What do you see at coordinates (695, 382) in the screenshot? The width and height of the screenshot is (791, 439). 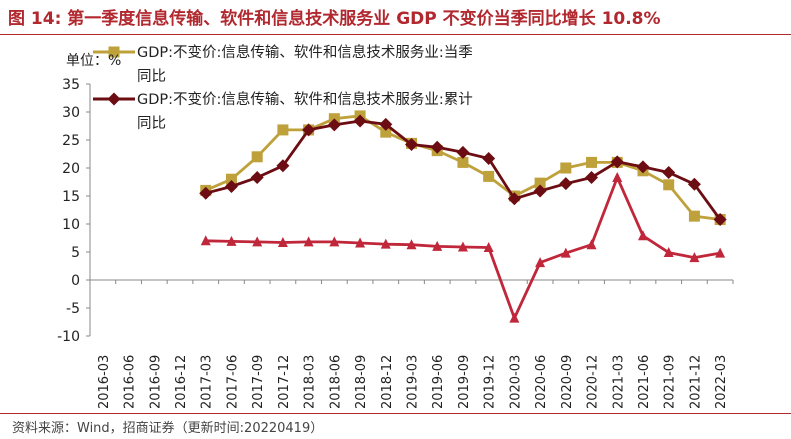 I see `x-tick-label: 2021-12` at bounding box center [695, 382].